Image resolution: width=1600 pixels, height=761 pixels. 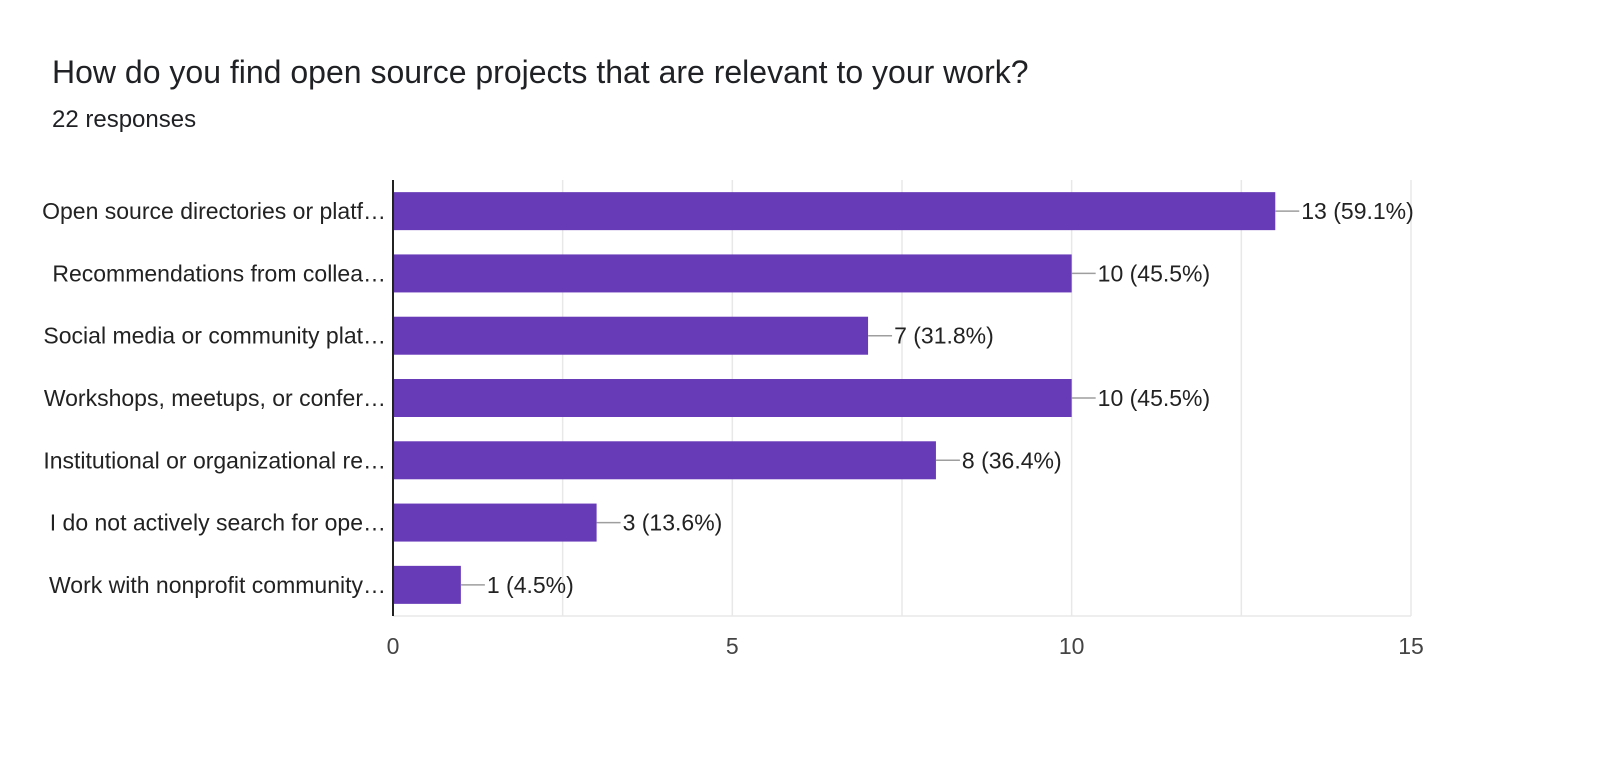 I want to click on x-tick-label: 5, so click(x=732, y=646).